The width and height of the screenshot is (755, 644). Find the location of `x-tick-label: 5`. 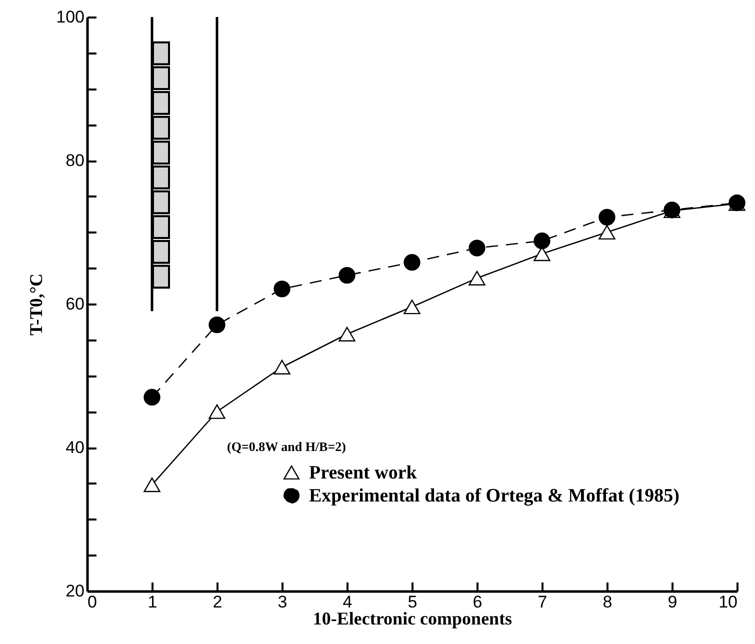

x-tick-label: 5 is located at coordinates (413, 602).